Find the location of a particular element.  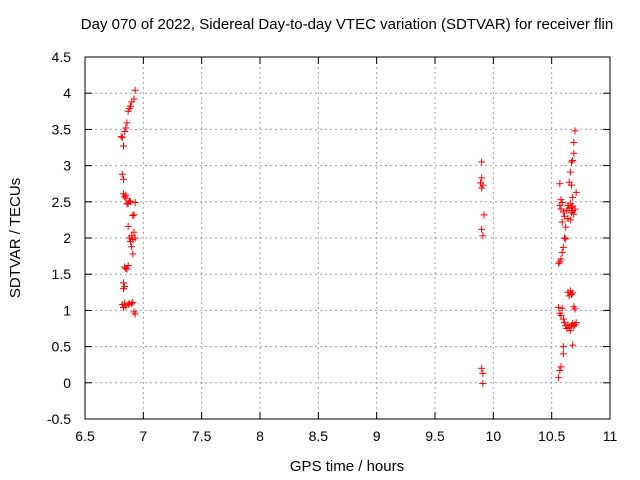

y-tick-label: 1 is located at coordinates (67, 310).